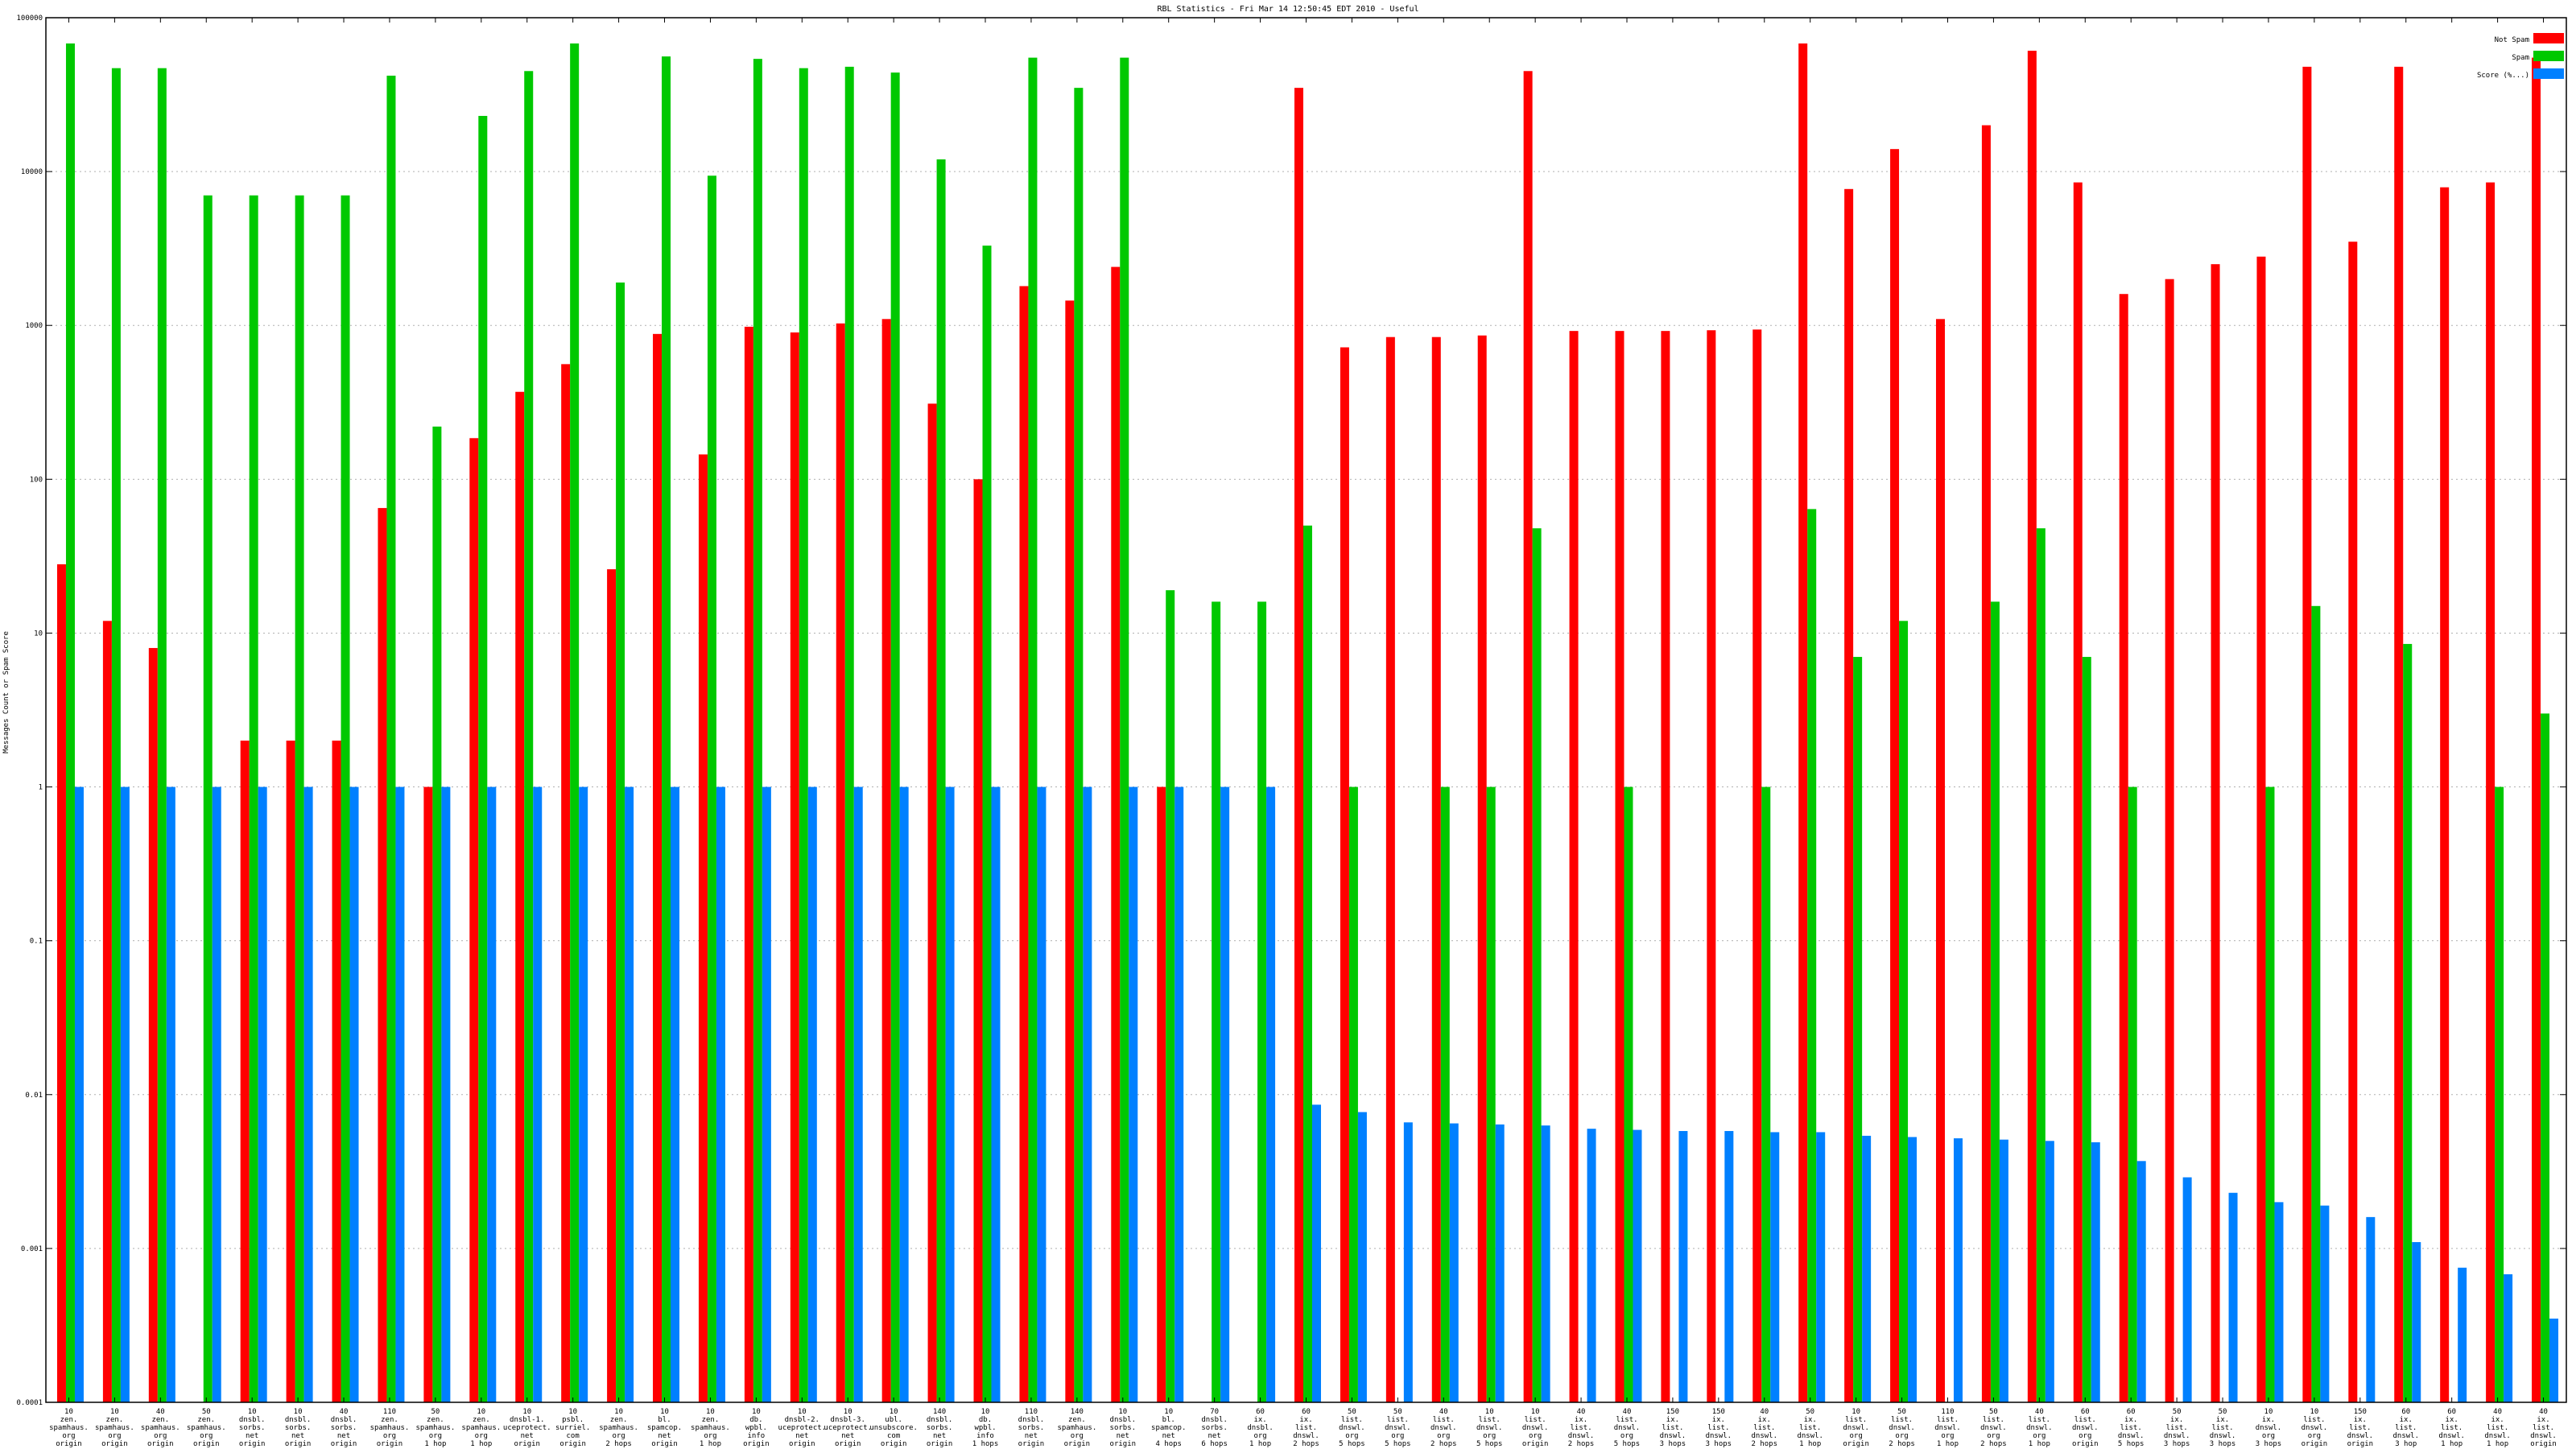  I want to click on x-tick-label: 110 list. dnswl. org 1 hop, so click(1947, 1428).